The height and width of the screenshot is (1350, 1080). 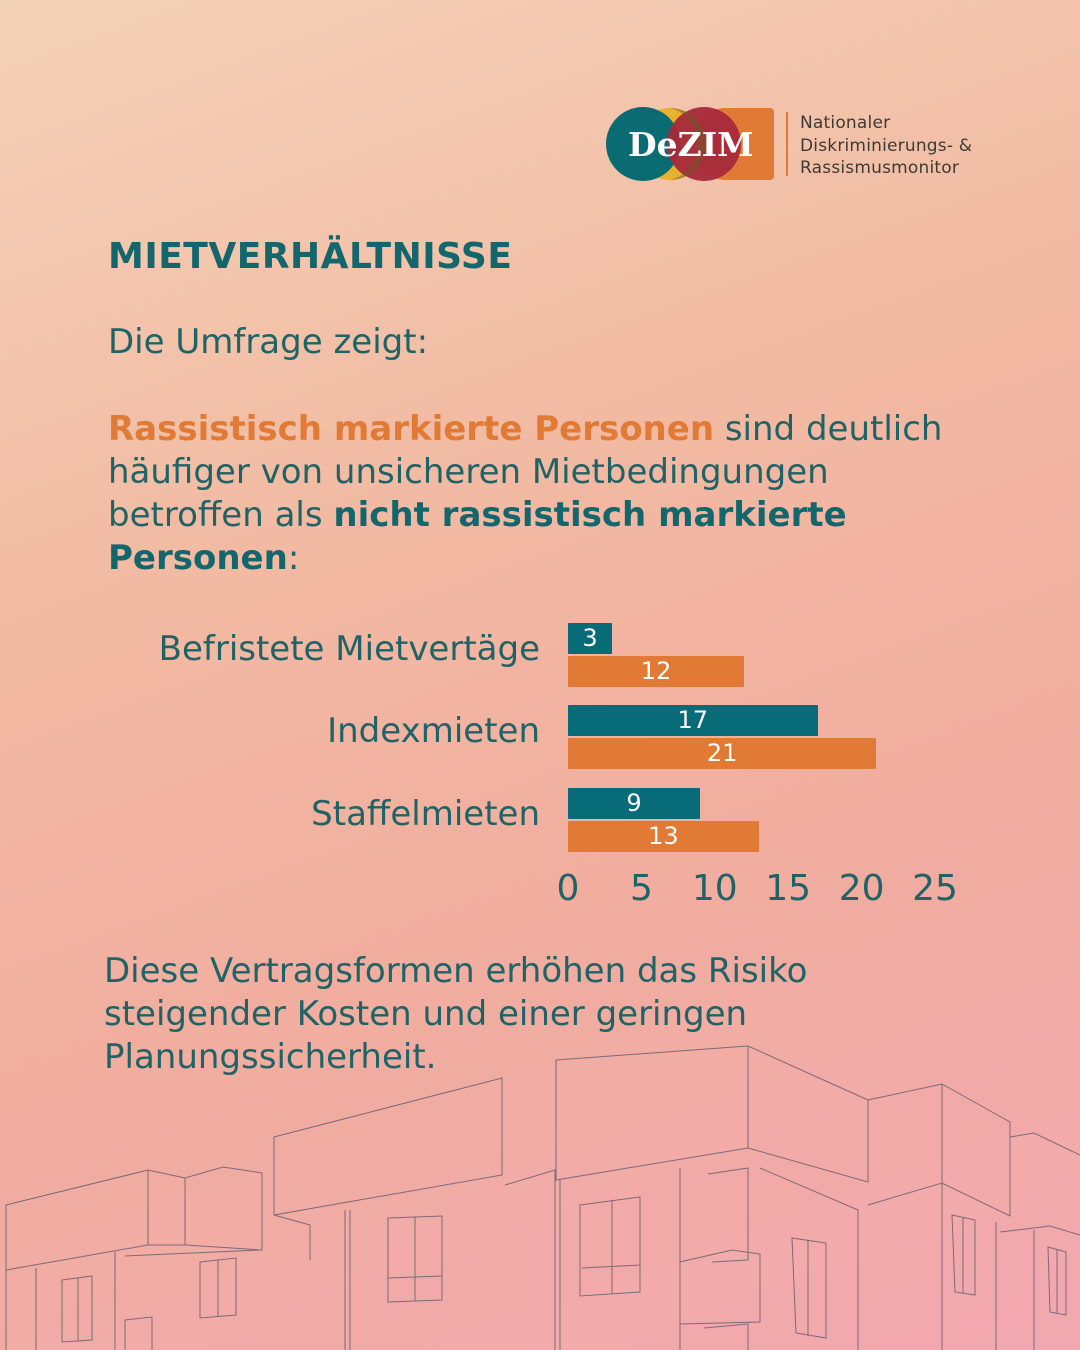 I want to click on bar-value-label: 3, so click(x=590, y=638).